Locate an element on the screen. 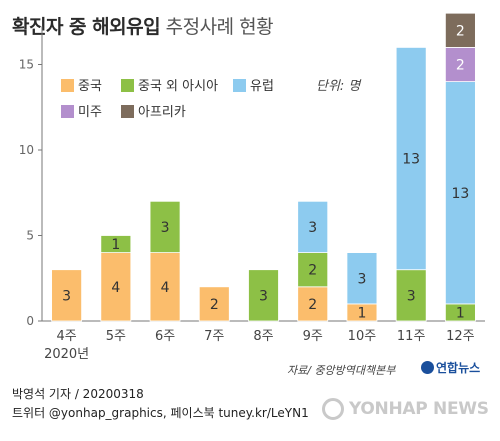  legend-swatch-europe is located at coordinates (239, 85).